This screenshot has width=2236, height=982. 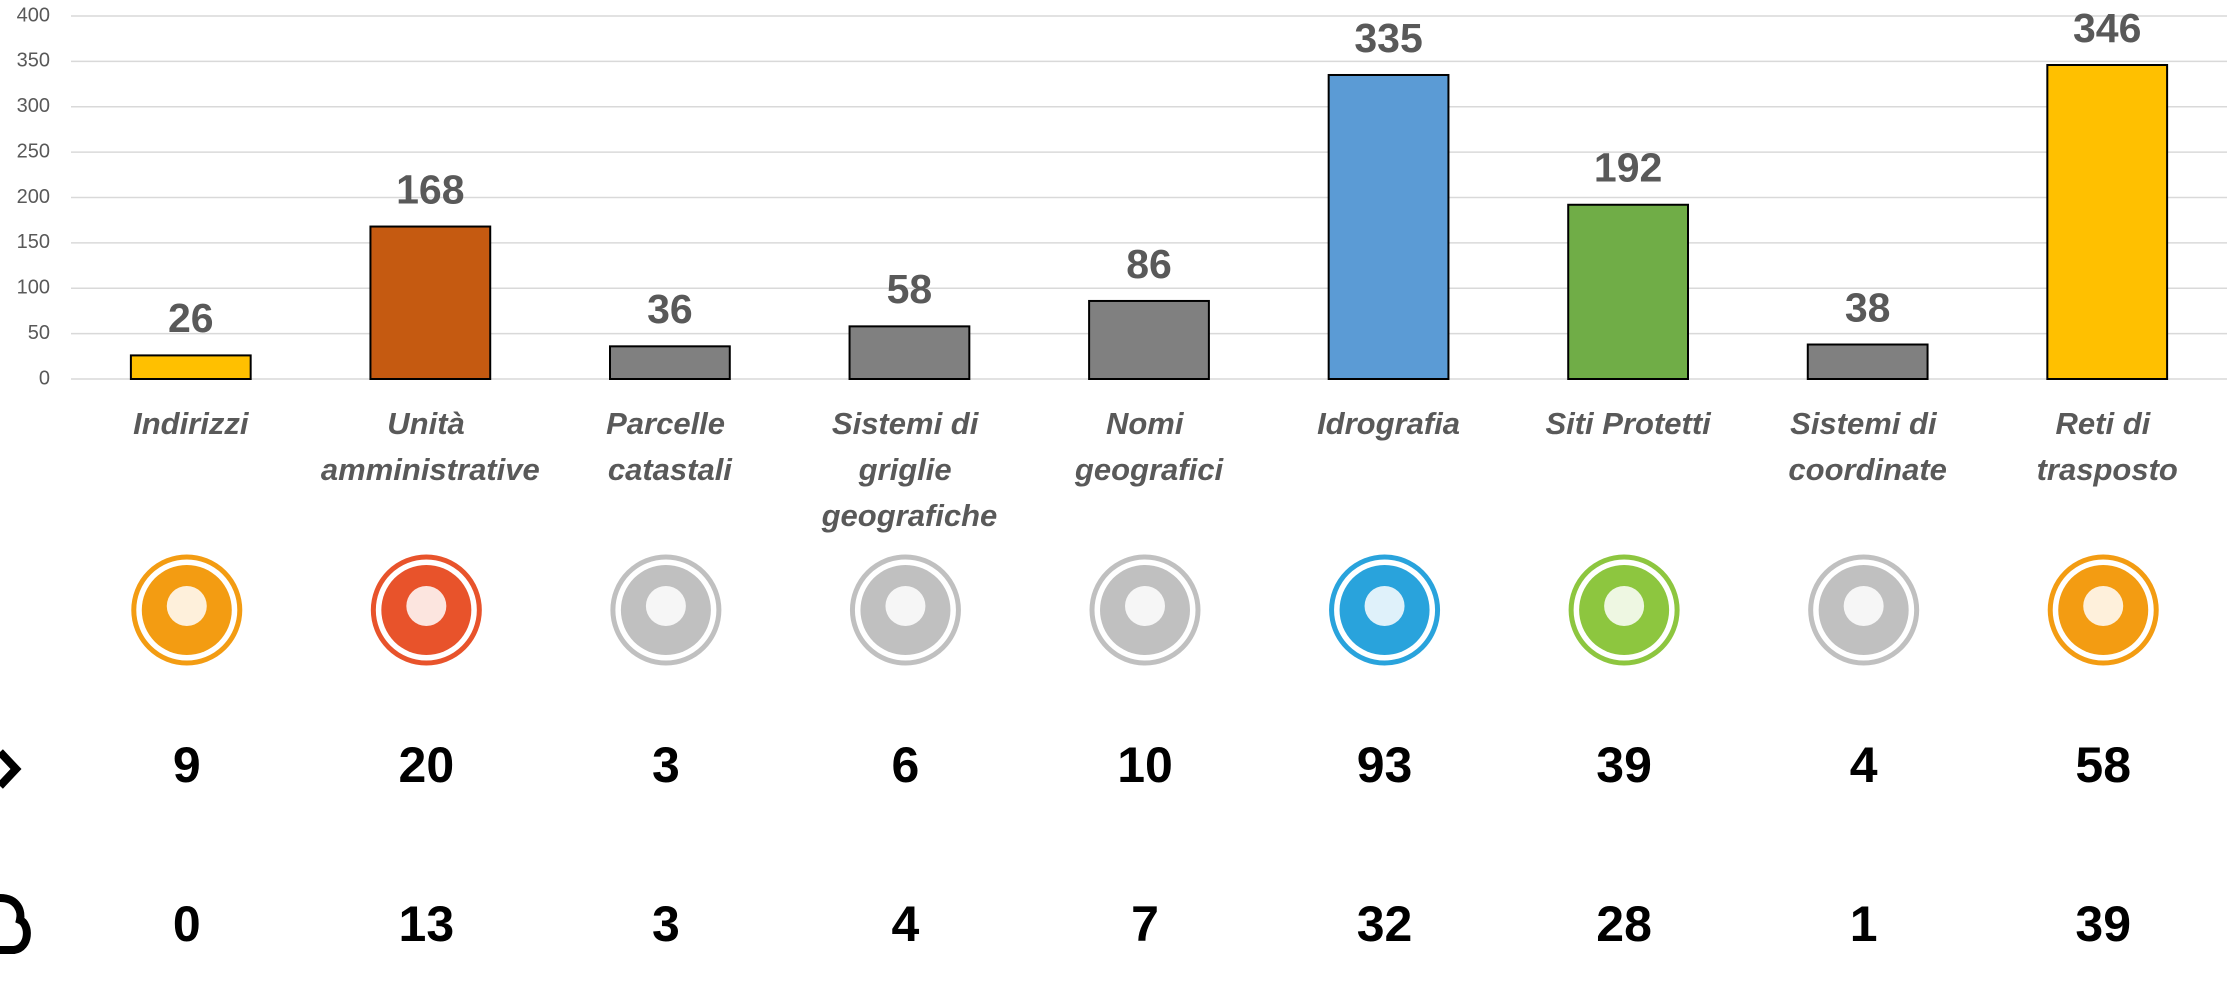 What do you see at coordinates (2103, 765) in the screenshot?
I see `row-value: 58` at bounding box center [2103, 765].